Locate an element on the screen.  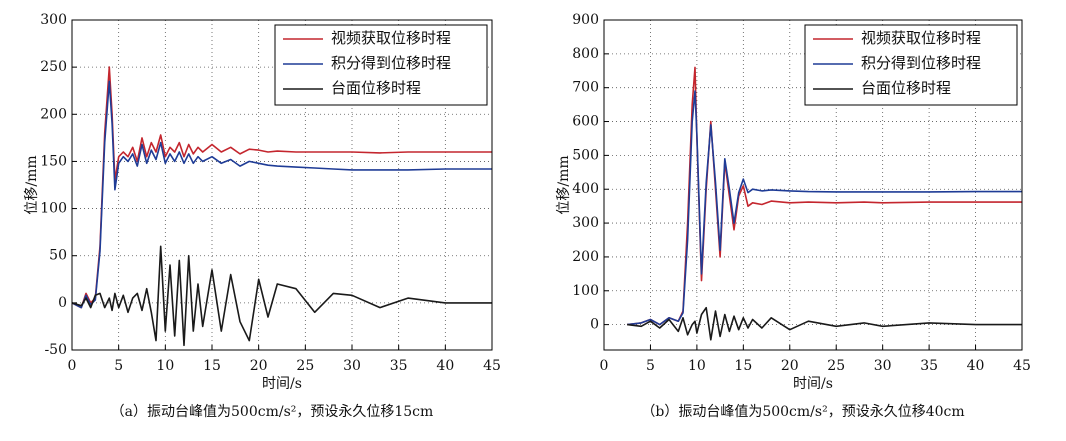
y-tick-label: 600 is located at coordinates (585, 122).